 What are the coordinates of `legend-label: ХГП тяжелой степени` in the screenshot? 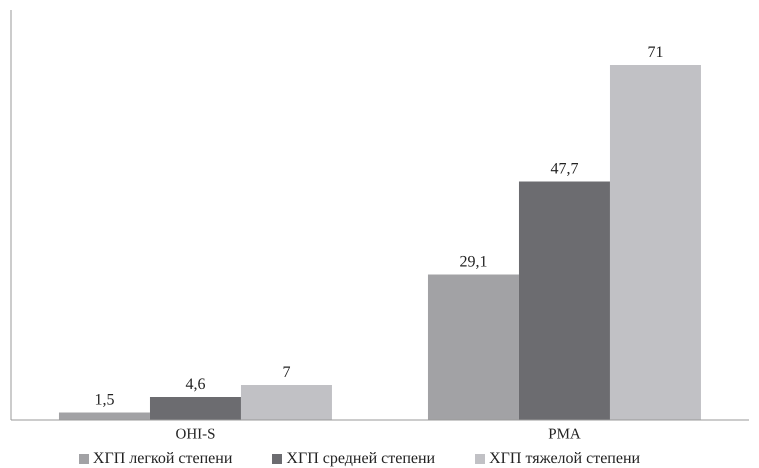 It's located at (564, 458).